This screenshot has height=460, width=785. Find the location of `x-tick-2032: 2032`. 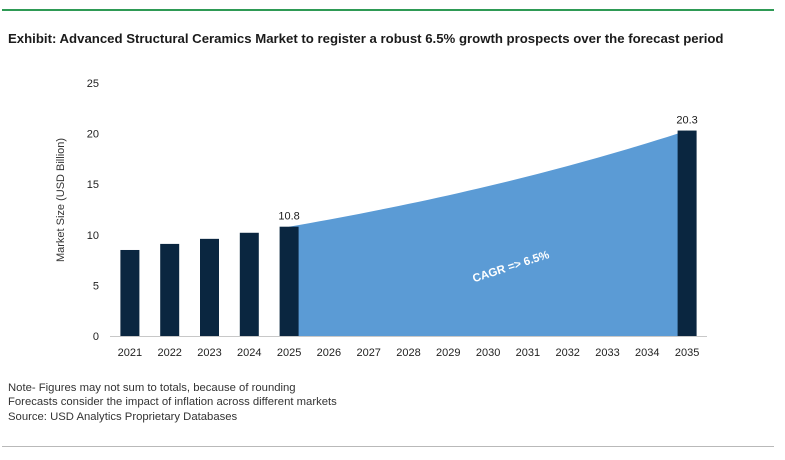

x-tick-2032: 2032 is located at coordinates (567, 353).